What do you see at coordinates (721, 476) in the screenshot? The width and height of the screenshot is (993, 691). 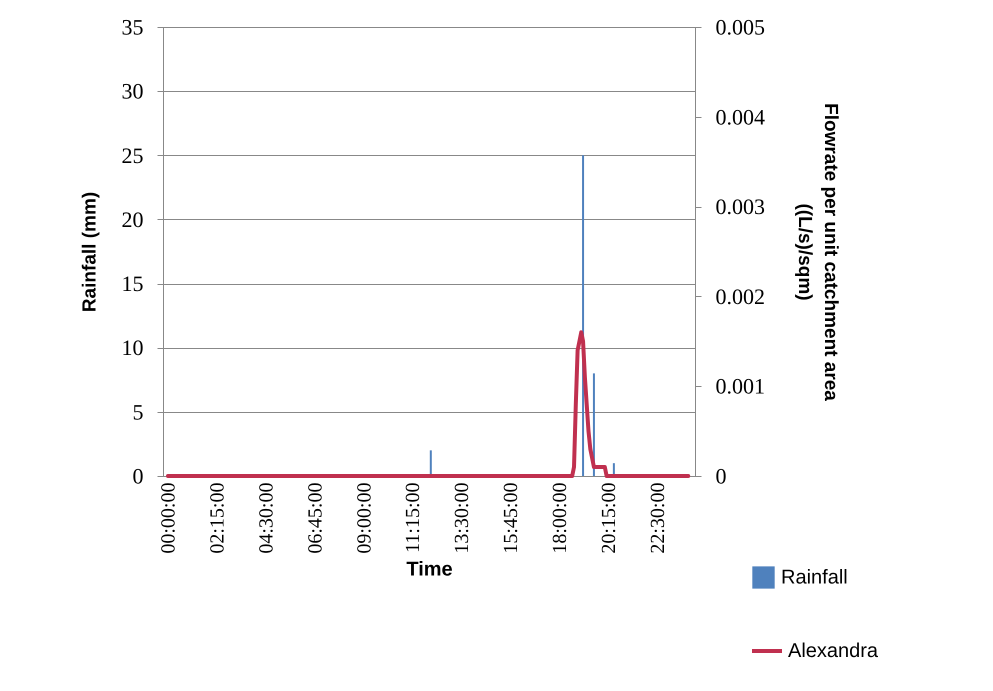 I see `y2-tick-label: 0` at bounding box center [721, 476].